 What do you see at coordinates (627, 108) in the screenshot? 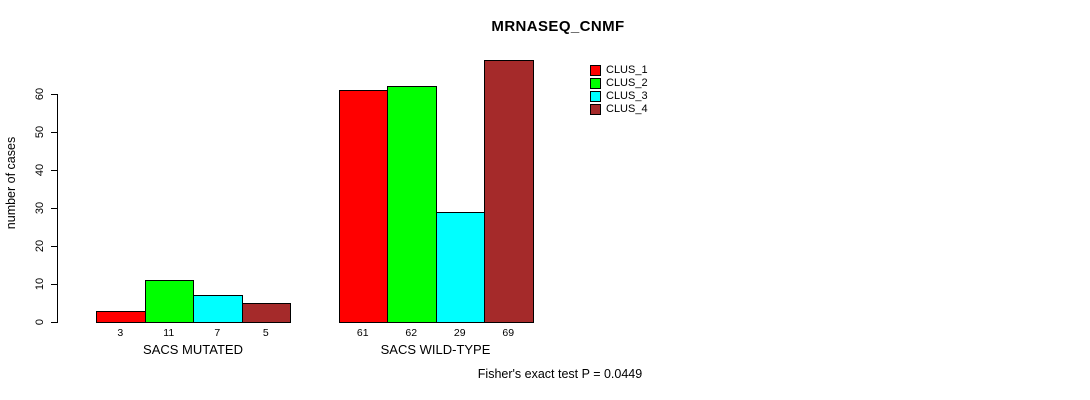
I see `legend-label: CLUS_4` at bounding box center [627, 108].